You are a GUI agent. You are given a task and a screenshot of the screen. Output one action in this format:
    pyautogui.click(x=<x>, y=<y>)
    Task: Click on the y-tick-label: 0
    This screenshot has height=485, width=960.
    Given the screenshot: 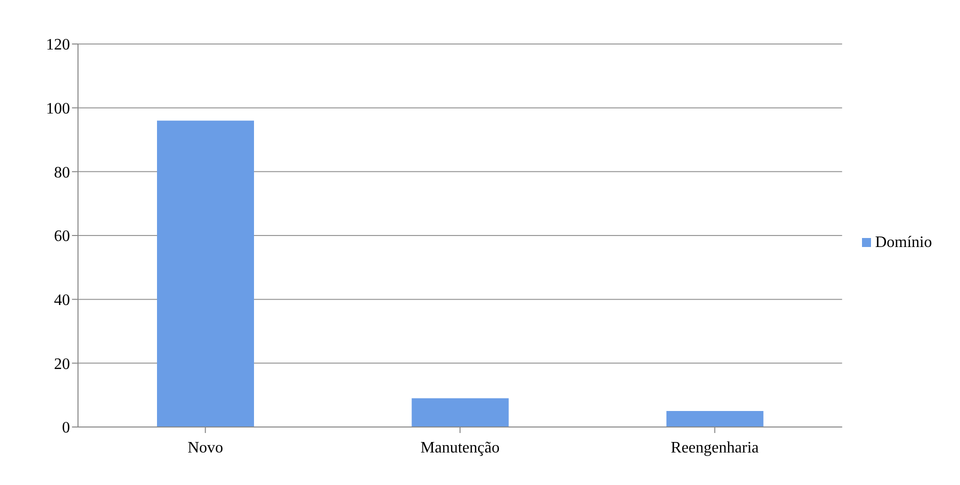 What is the action you would take?
    pyautogui.click(x=66, y=428)
    